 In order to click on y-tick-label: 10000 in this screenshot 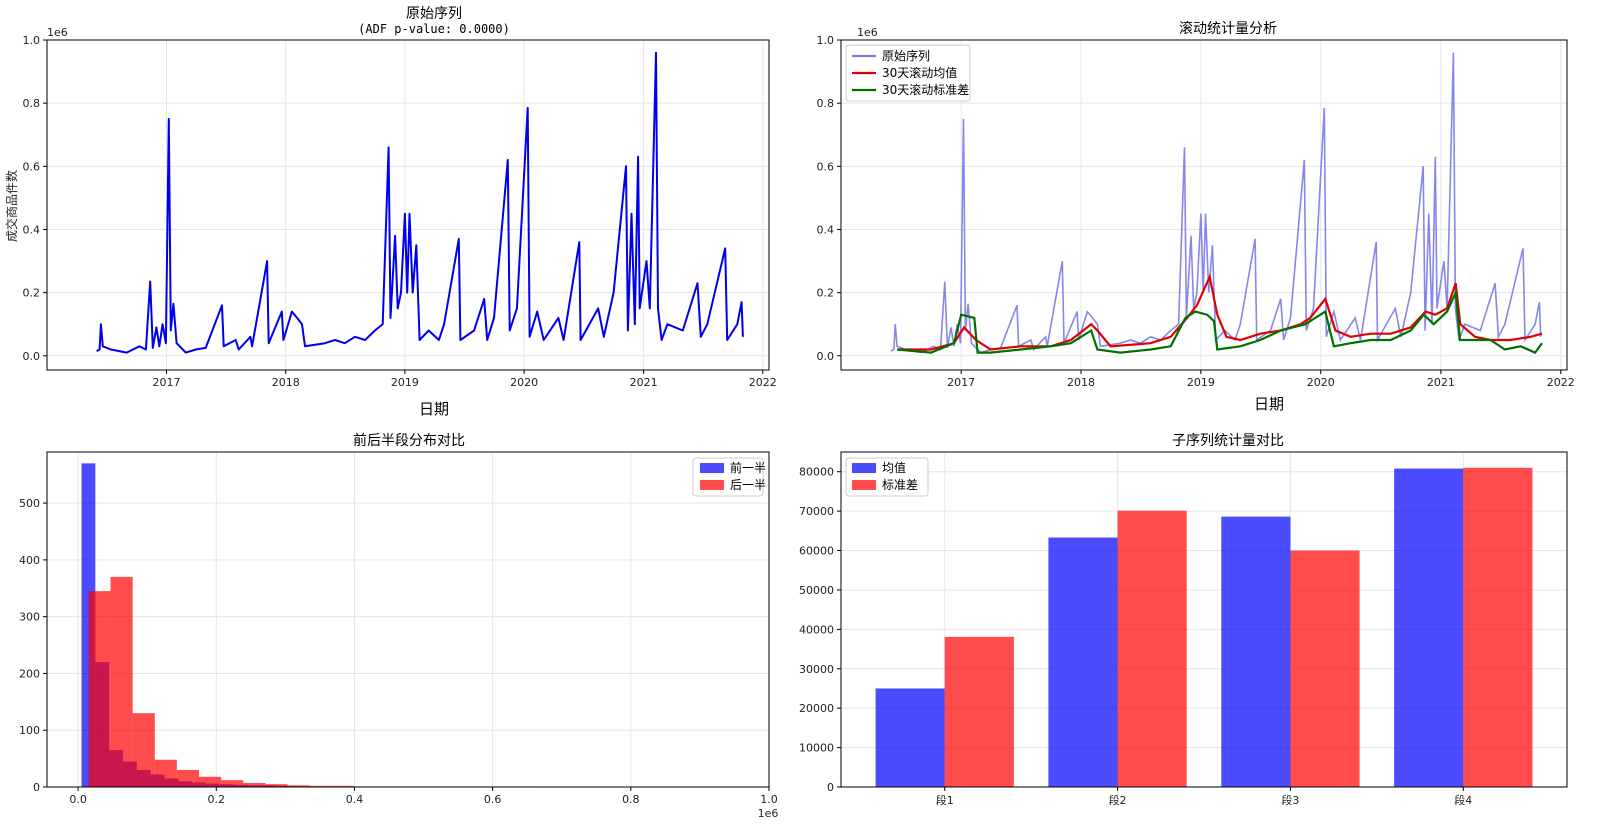, I will do `click(816, 748)`.